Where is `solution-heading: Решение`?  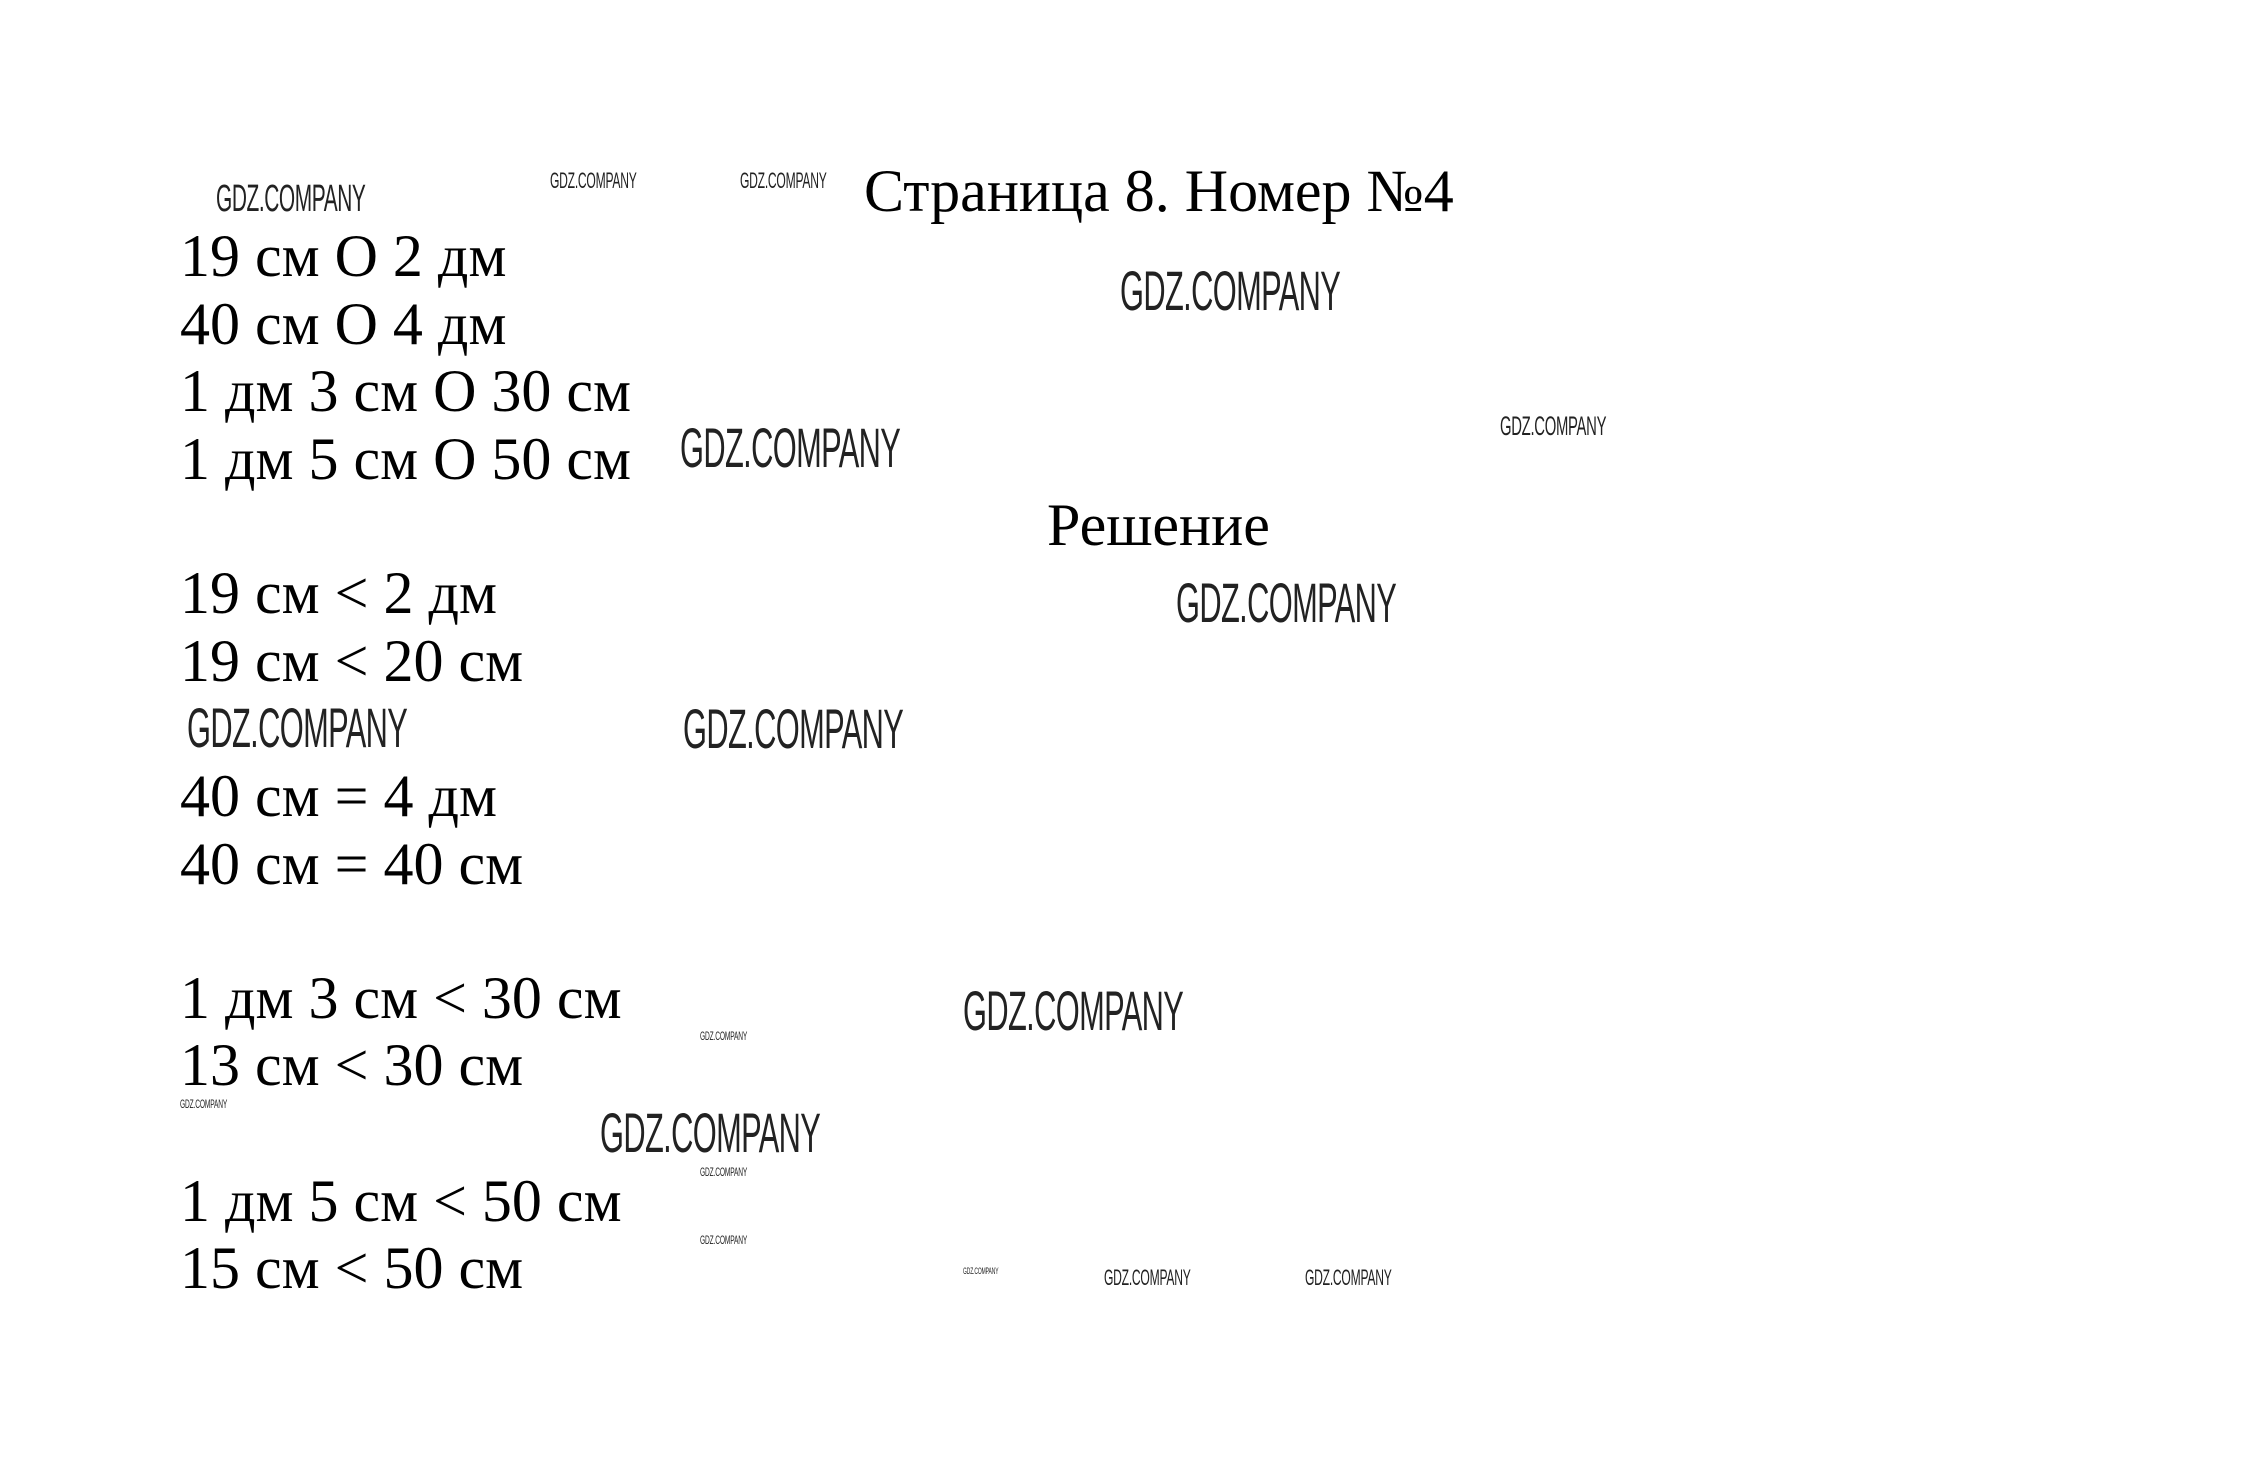 solution-heading: Решение is located at coordinates (1158, 525).